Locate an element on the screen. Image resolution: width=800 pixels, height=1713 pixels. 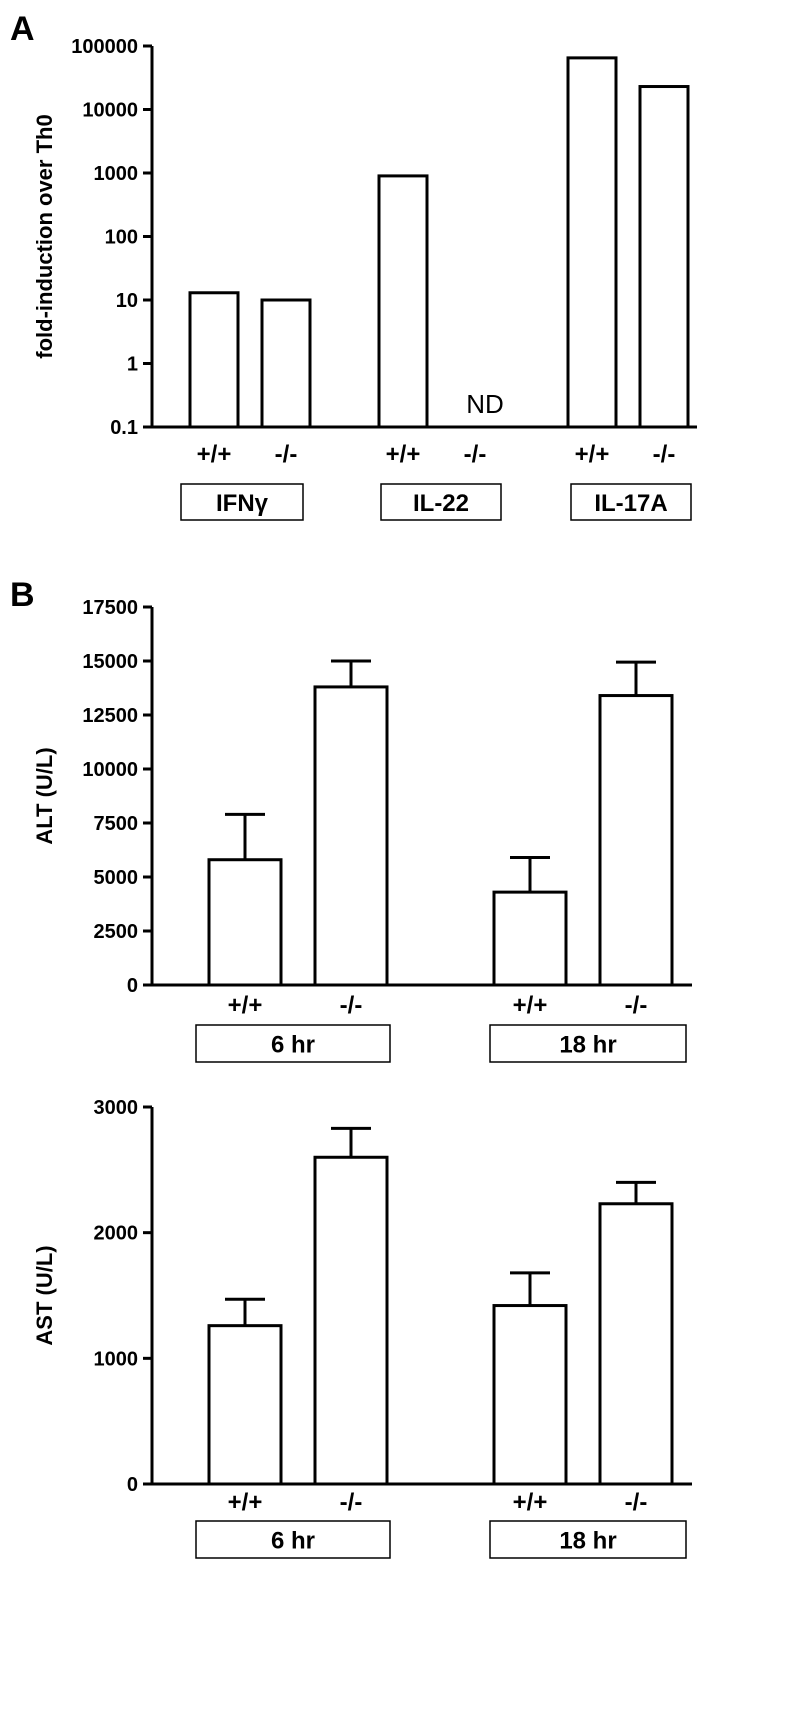
y-tick-label: 3000 is located at coordinates (116, 1108).